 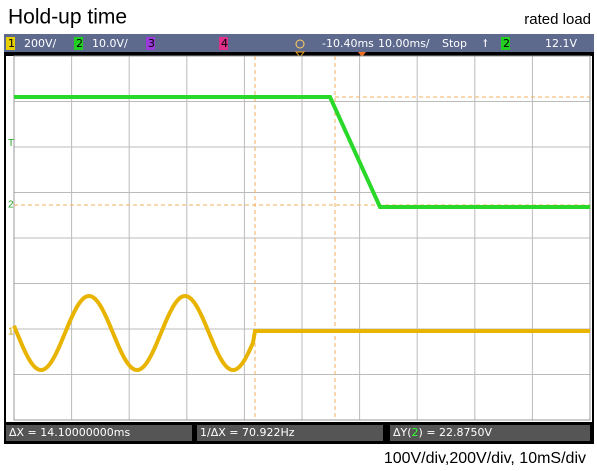 What do you see at coordinates (69, 432) in the screenshot?
I see `delta-x: ΔX = 14.10000000ms` at bounding box center [69, 432].